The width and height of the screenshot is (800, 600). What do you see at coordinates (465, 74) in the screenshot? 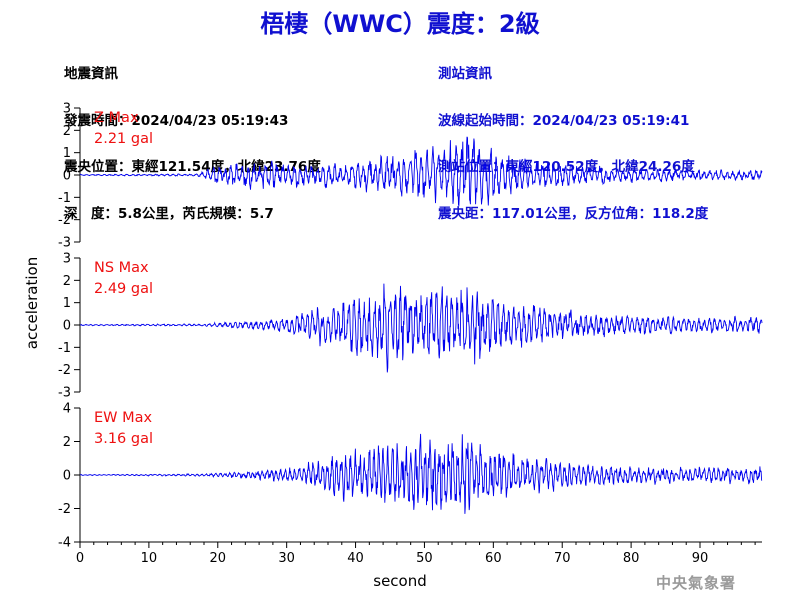
I see `station-info-heading: 測站資訊` at bounding box center [465, 74].